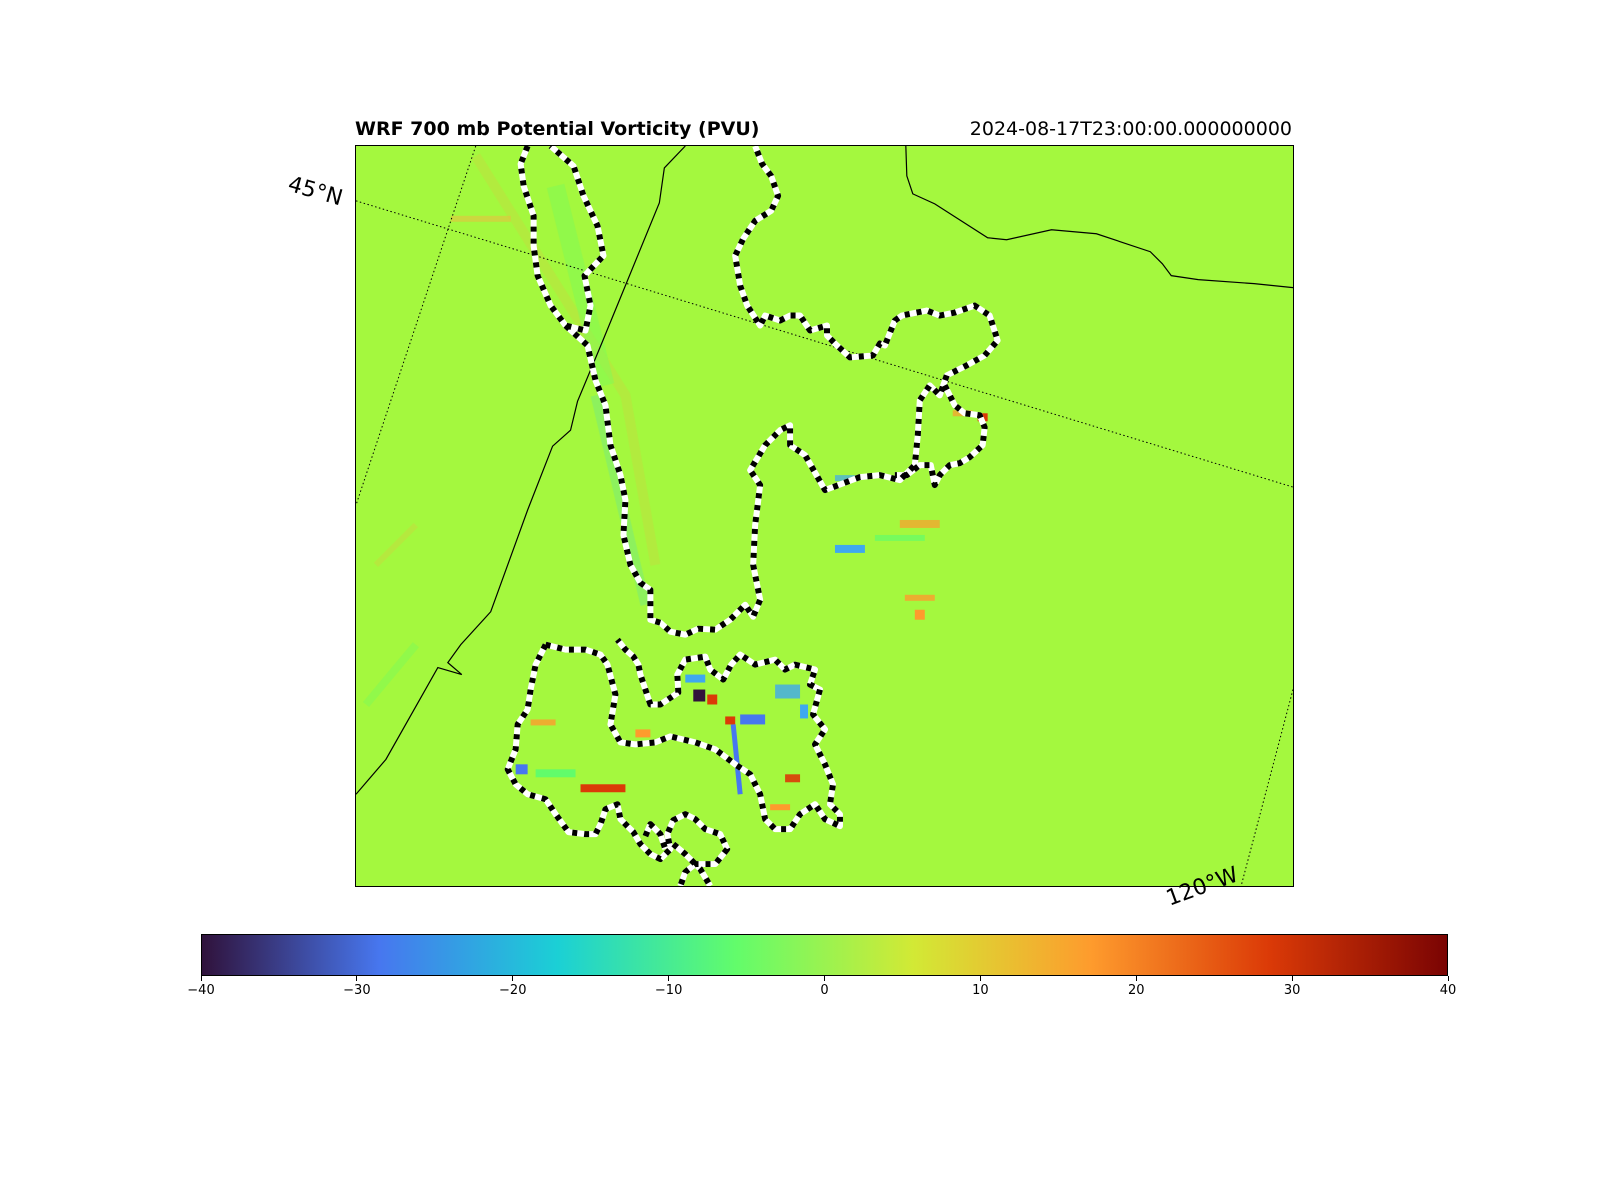  I want to click on colorbar, so click(824, 955).